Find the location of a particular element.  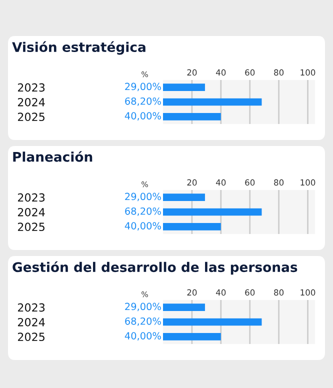

text: Planeación is located at coordinates (52, 156).